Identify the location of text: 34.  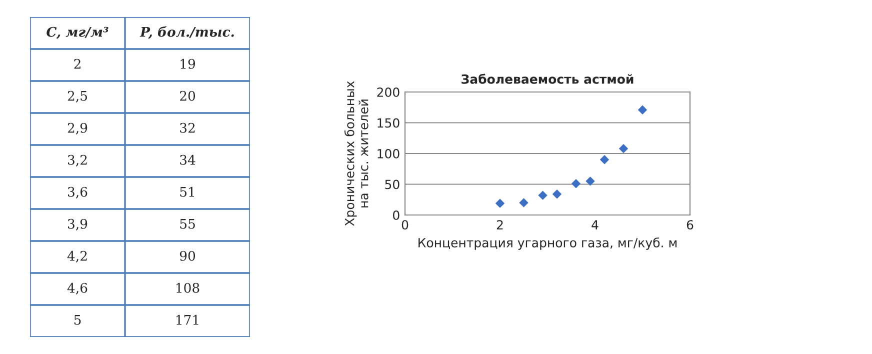
(188, 159).